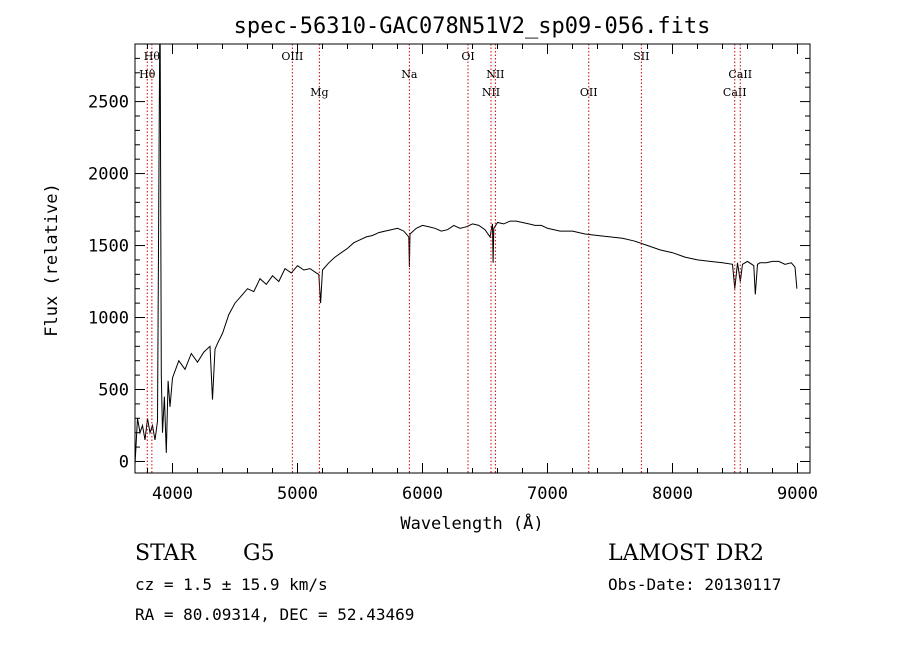  I want to click on y-tick-label: 500, so click(113, 391).